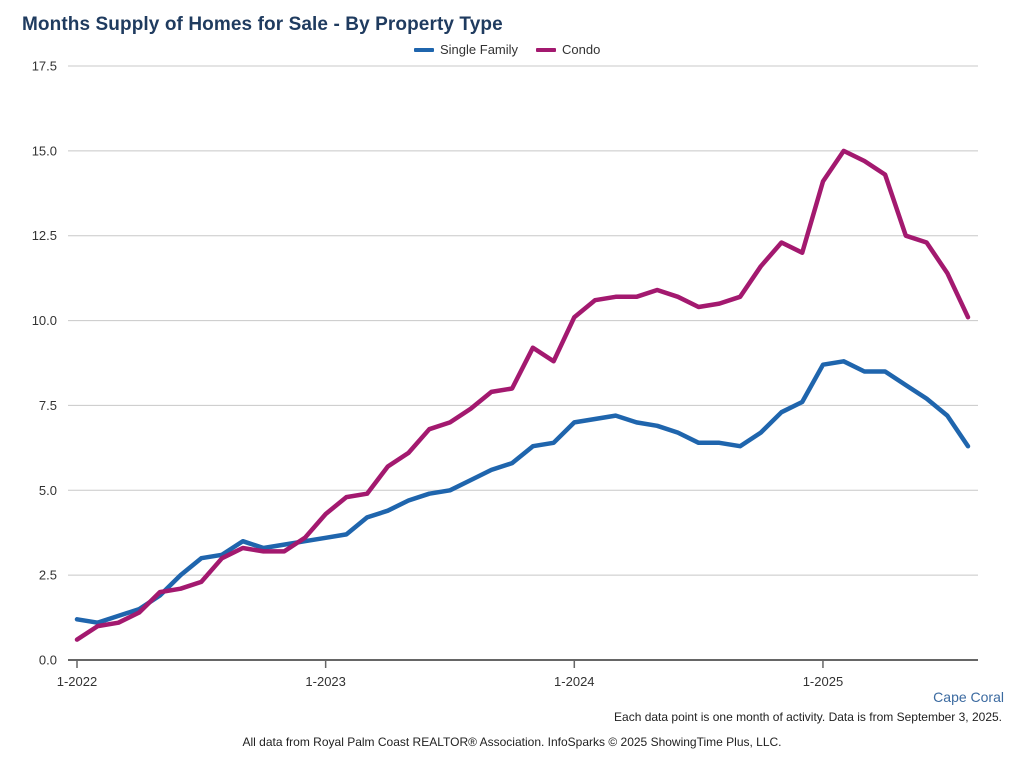 This screenshot has width=1024, height=759. What do you see at coordinates (48, 660) in the screenshot?
I see `y-tick-label: 0.0` at bounding box center [48, 660].